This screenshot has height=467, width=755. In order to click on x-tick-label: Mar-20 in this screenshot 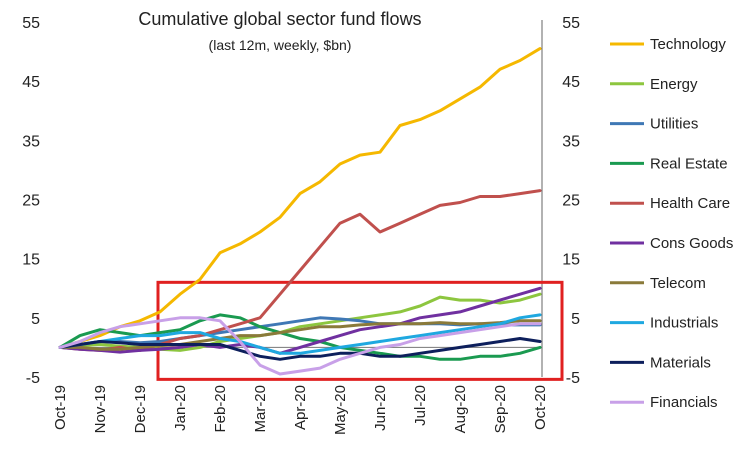, I will do `click(260, 409)`.